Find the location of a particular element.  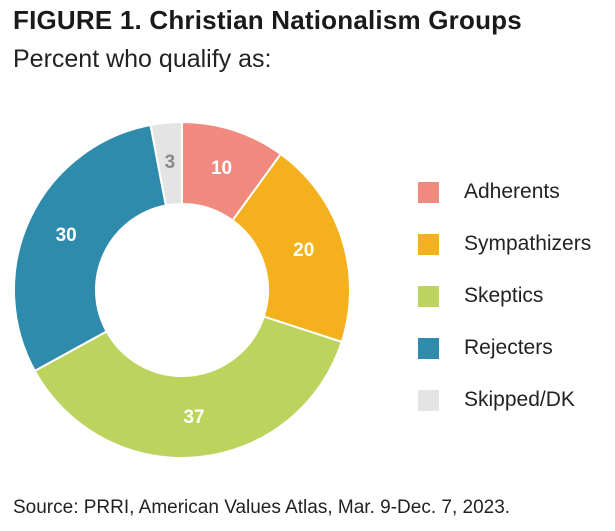

slice-skipped-dk is located at coordinates (166, 163).